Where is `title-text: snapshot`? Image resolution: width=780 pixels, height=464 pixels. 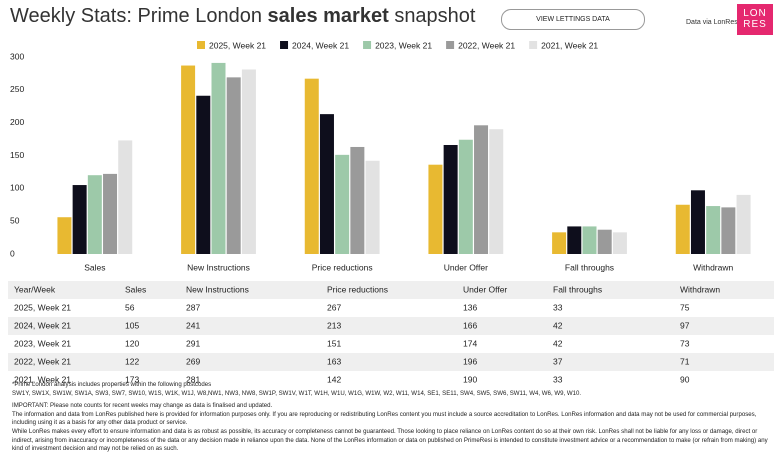
title-text: snapshot is located at coordinates (435, 16).